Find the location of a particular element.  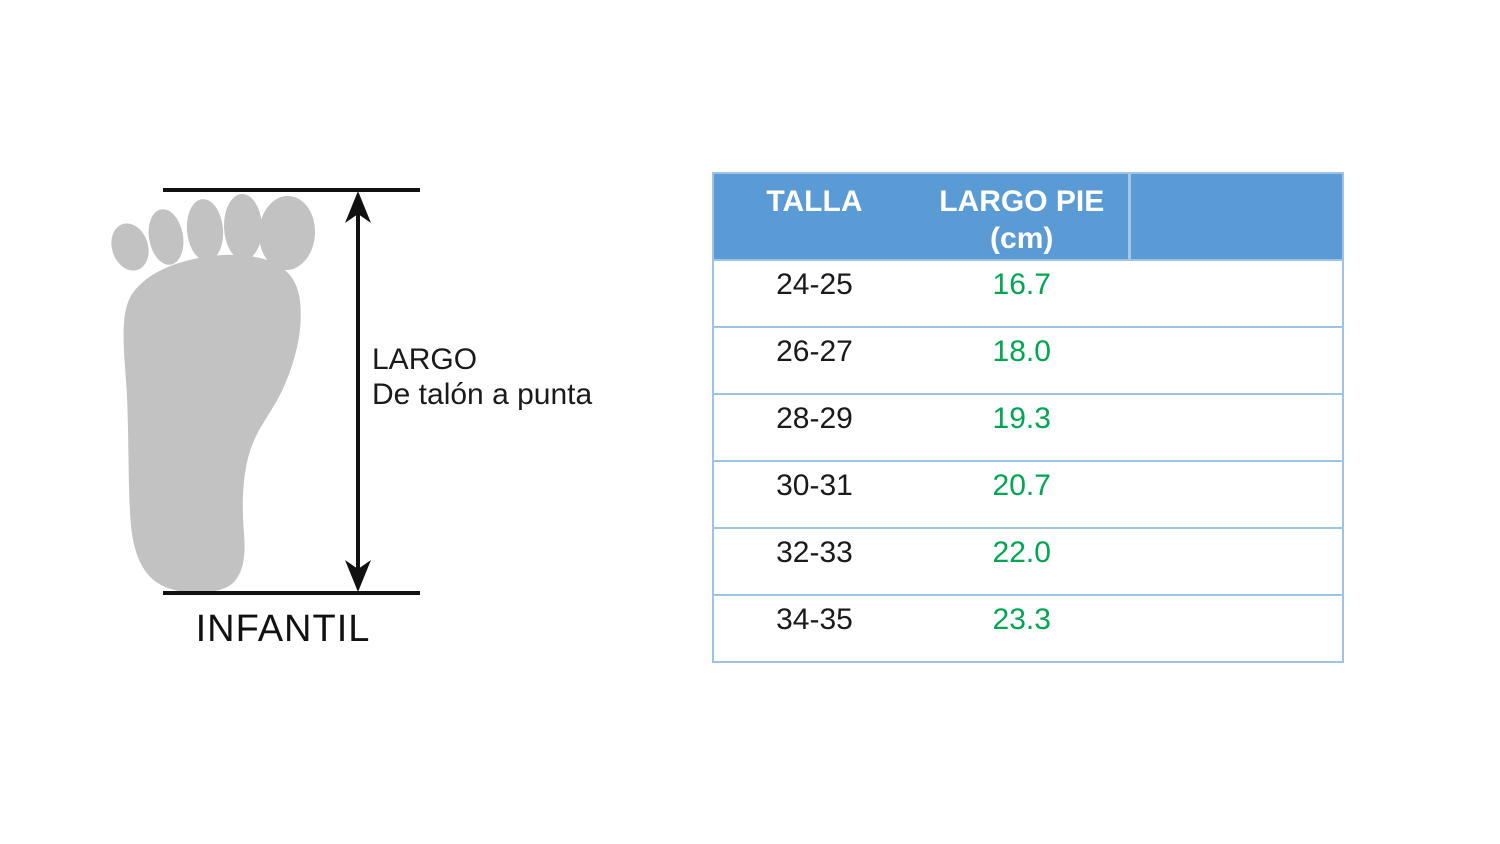

length-label-subtitle: De talón a punta is located at coordinates (482, 394).